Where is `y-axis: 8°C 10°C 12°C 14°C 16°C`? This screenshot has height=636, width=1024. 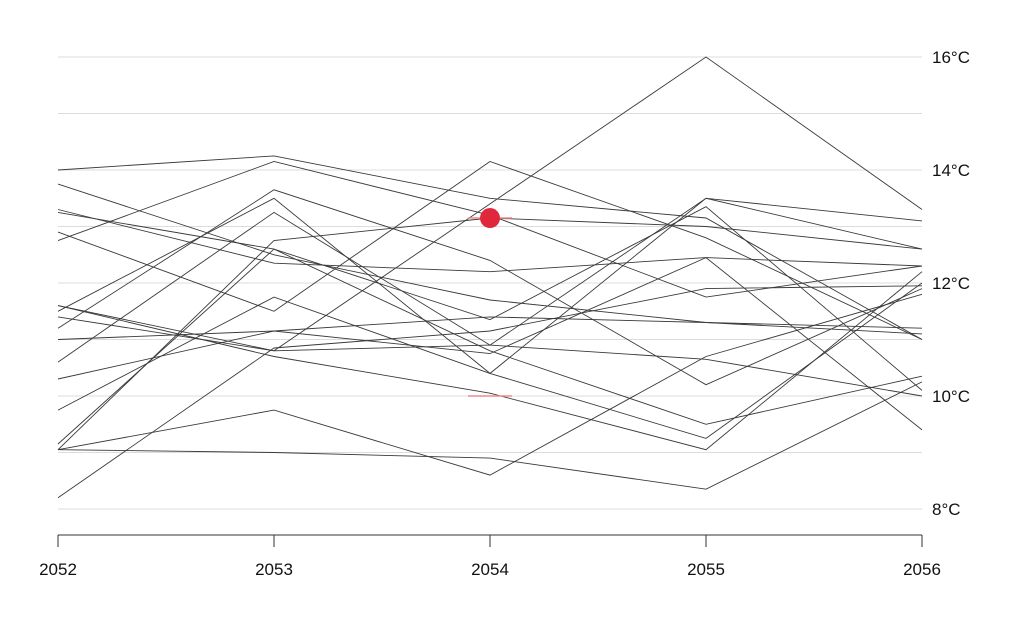 y-axis: 8°C 10°C 12°C 14°C 16°C is located at coordinates (951, 283).